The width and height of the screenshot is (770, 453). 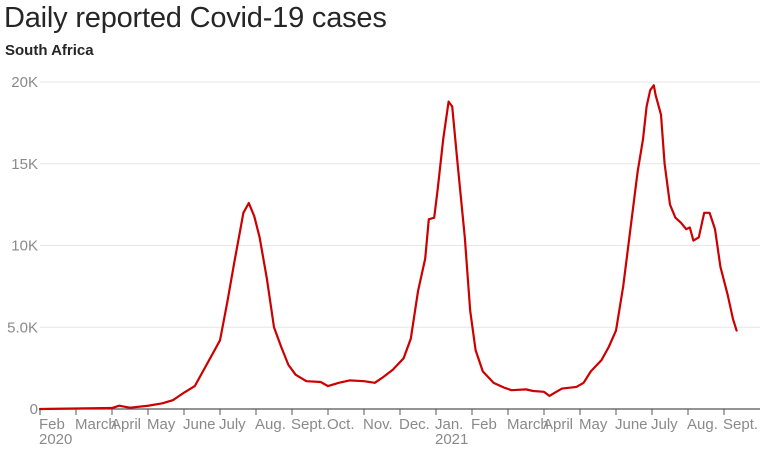 What do you see at coordinates (24, 164) in the screenshot?
I see `y-tick-label: 15K` at bounding box center [24, 164].